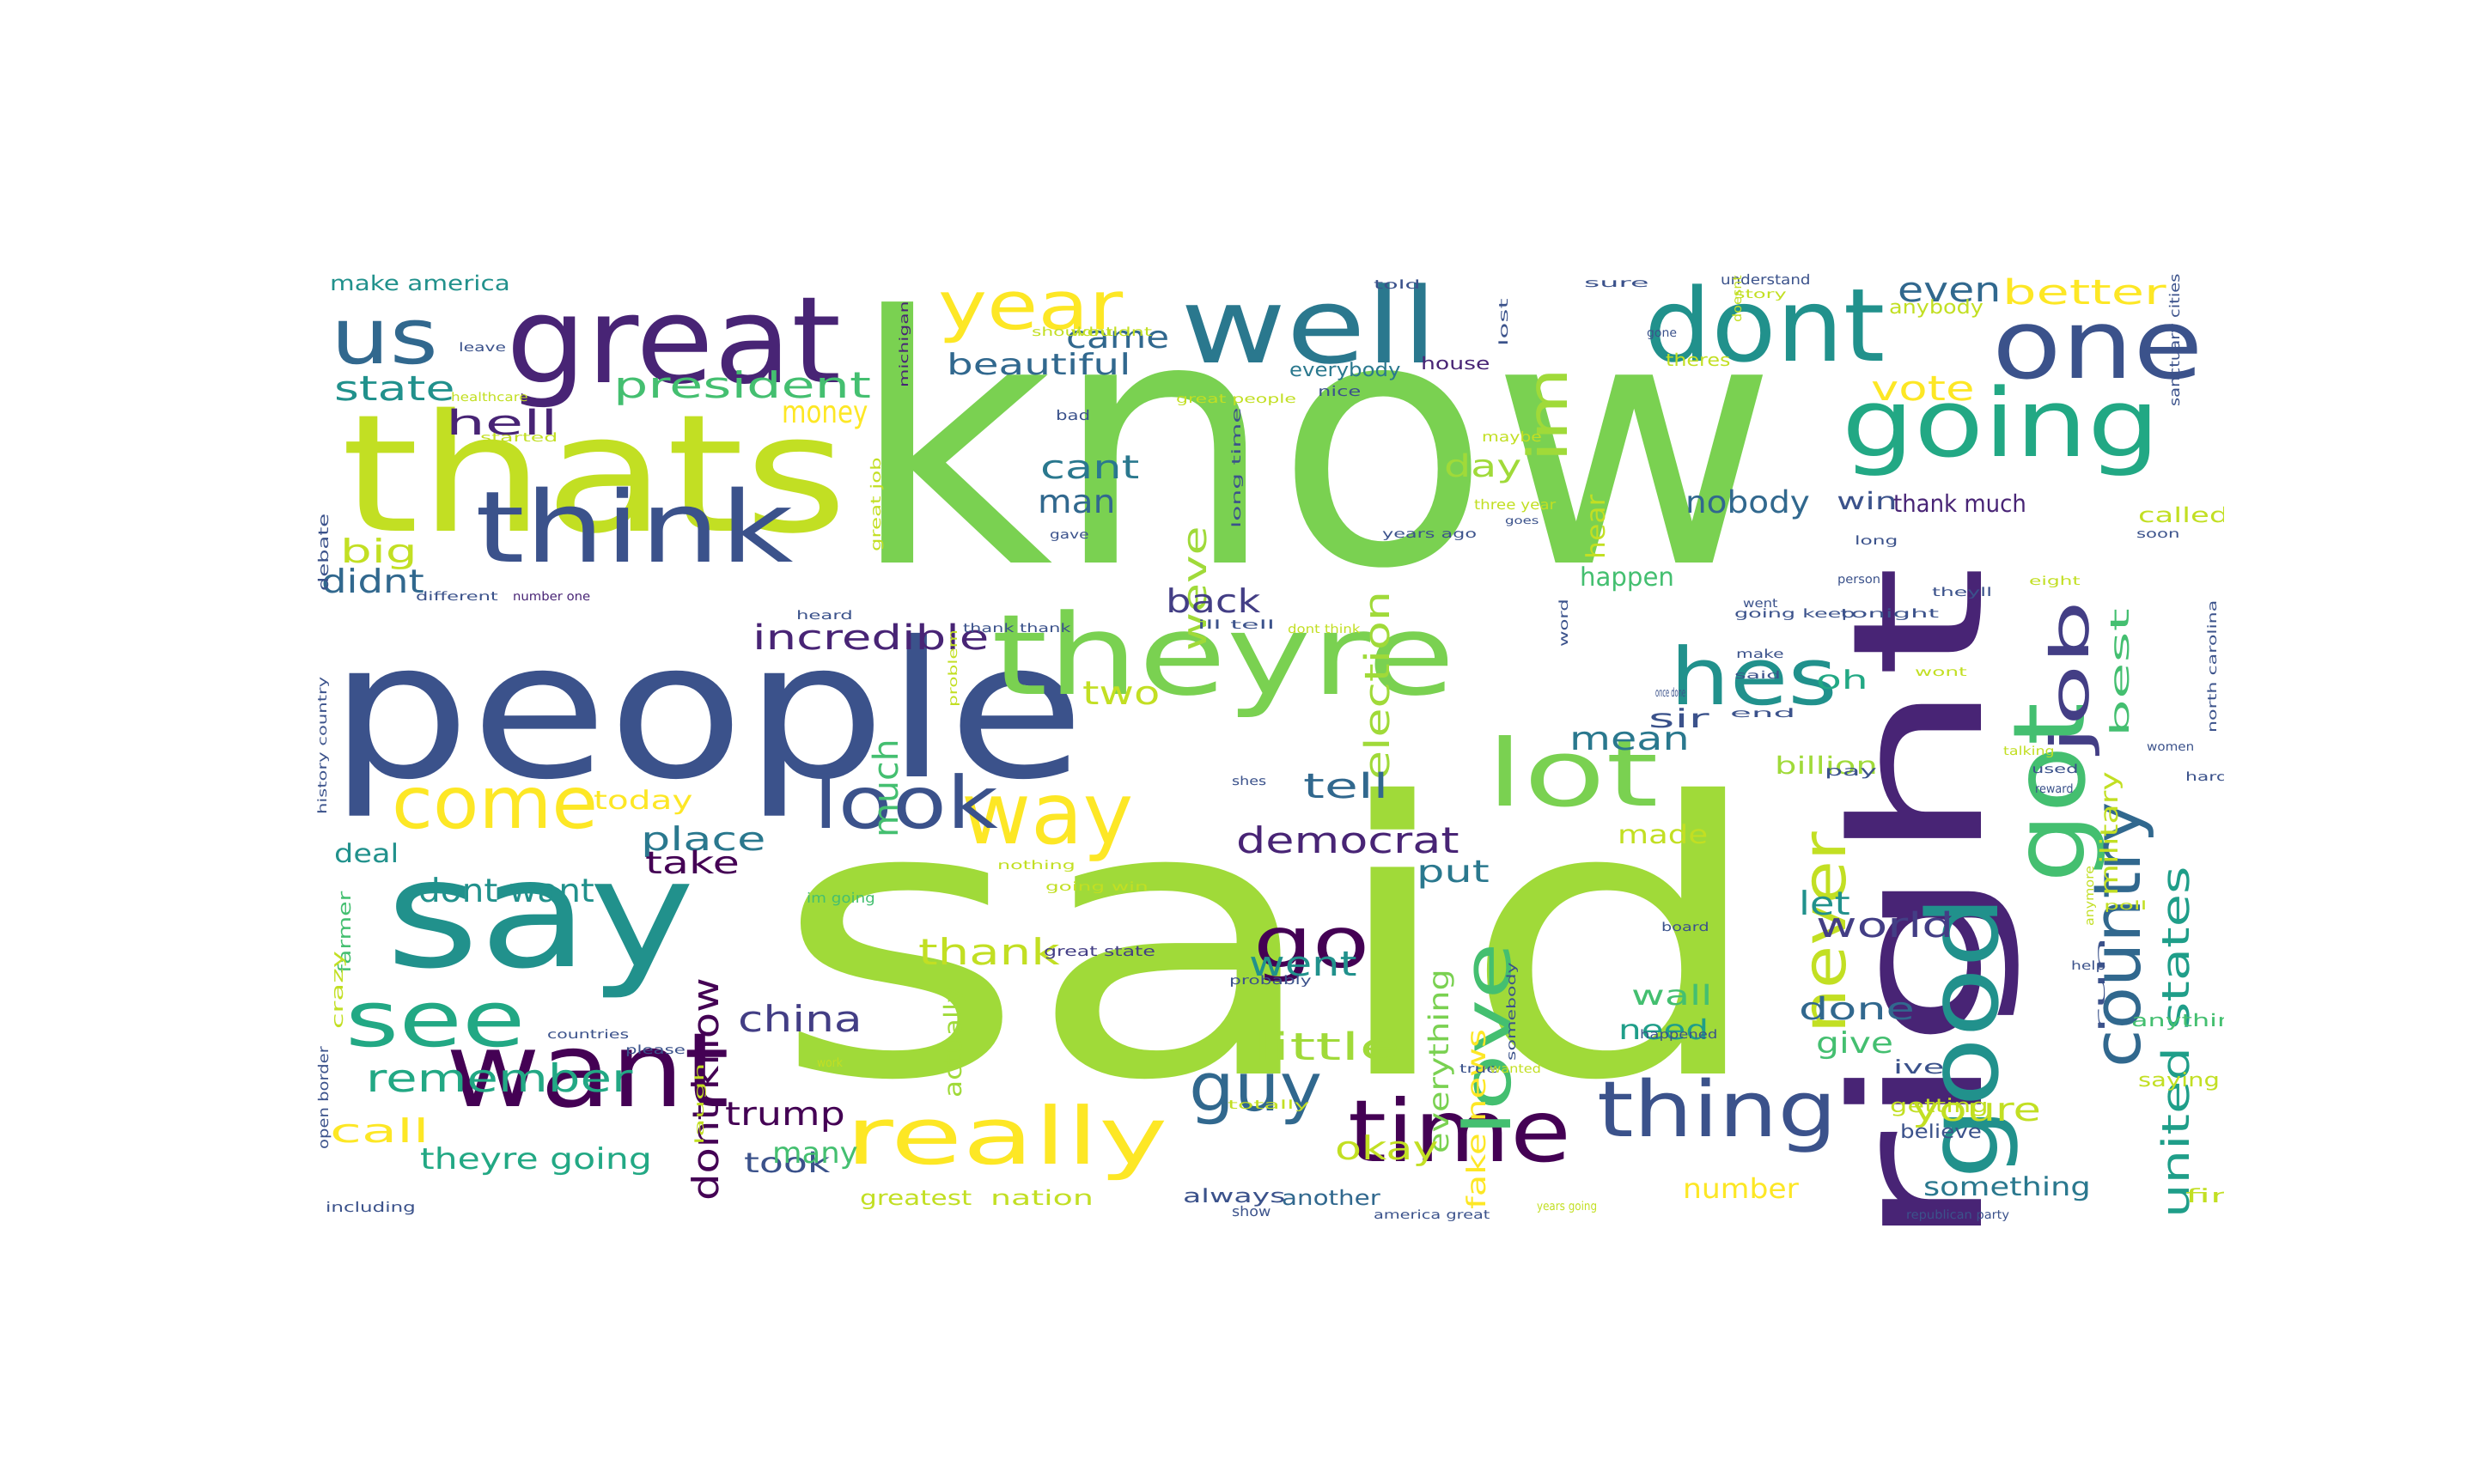  I want to click on word-shouldnt: shouldnt, so click(1072, 332).